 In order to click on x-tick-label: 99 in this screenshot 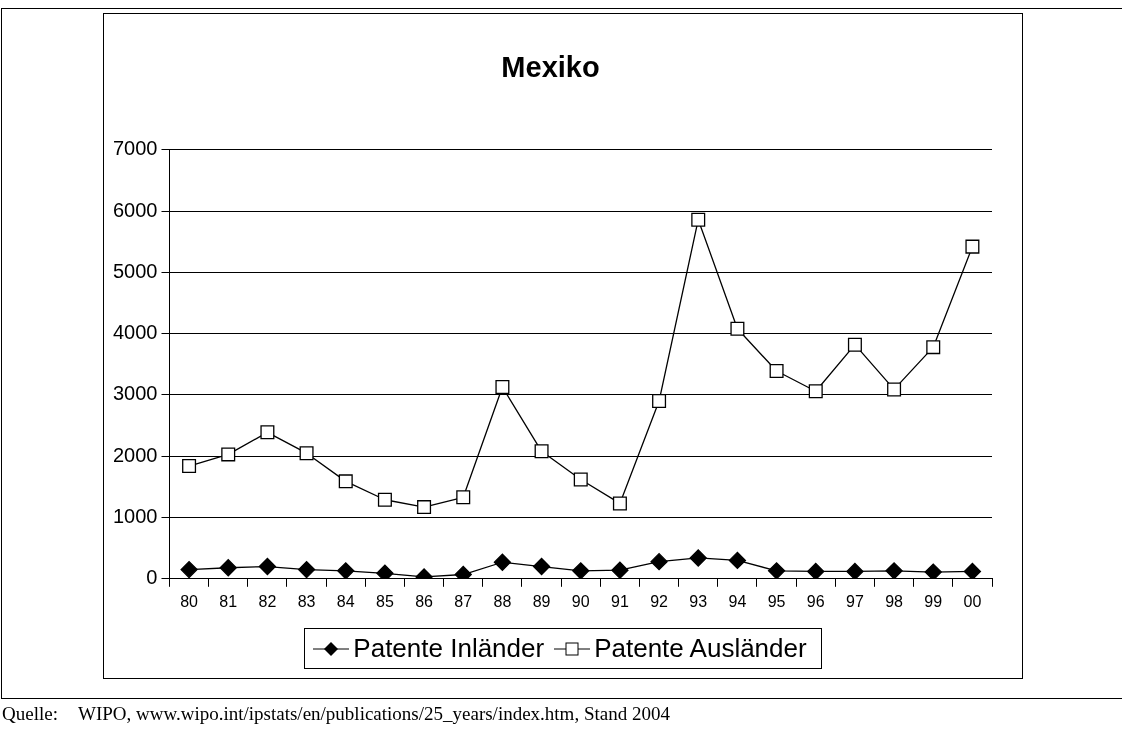, I will do `click(933, 601)`.